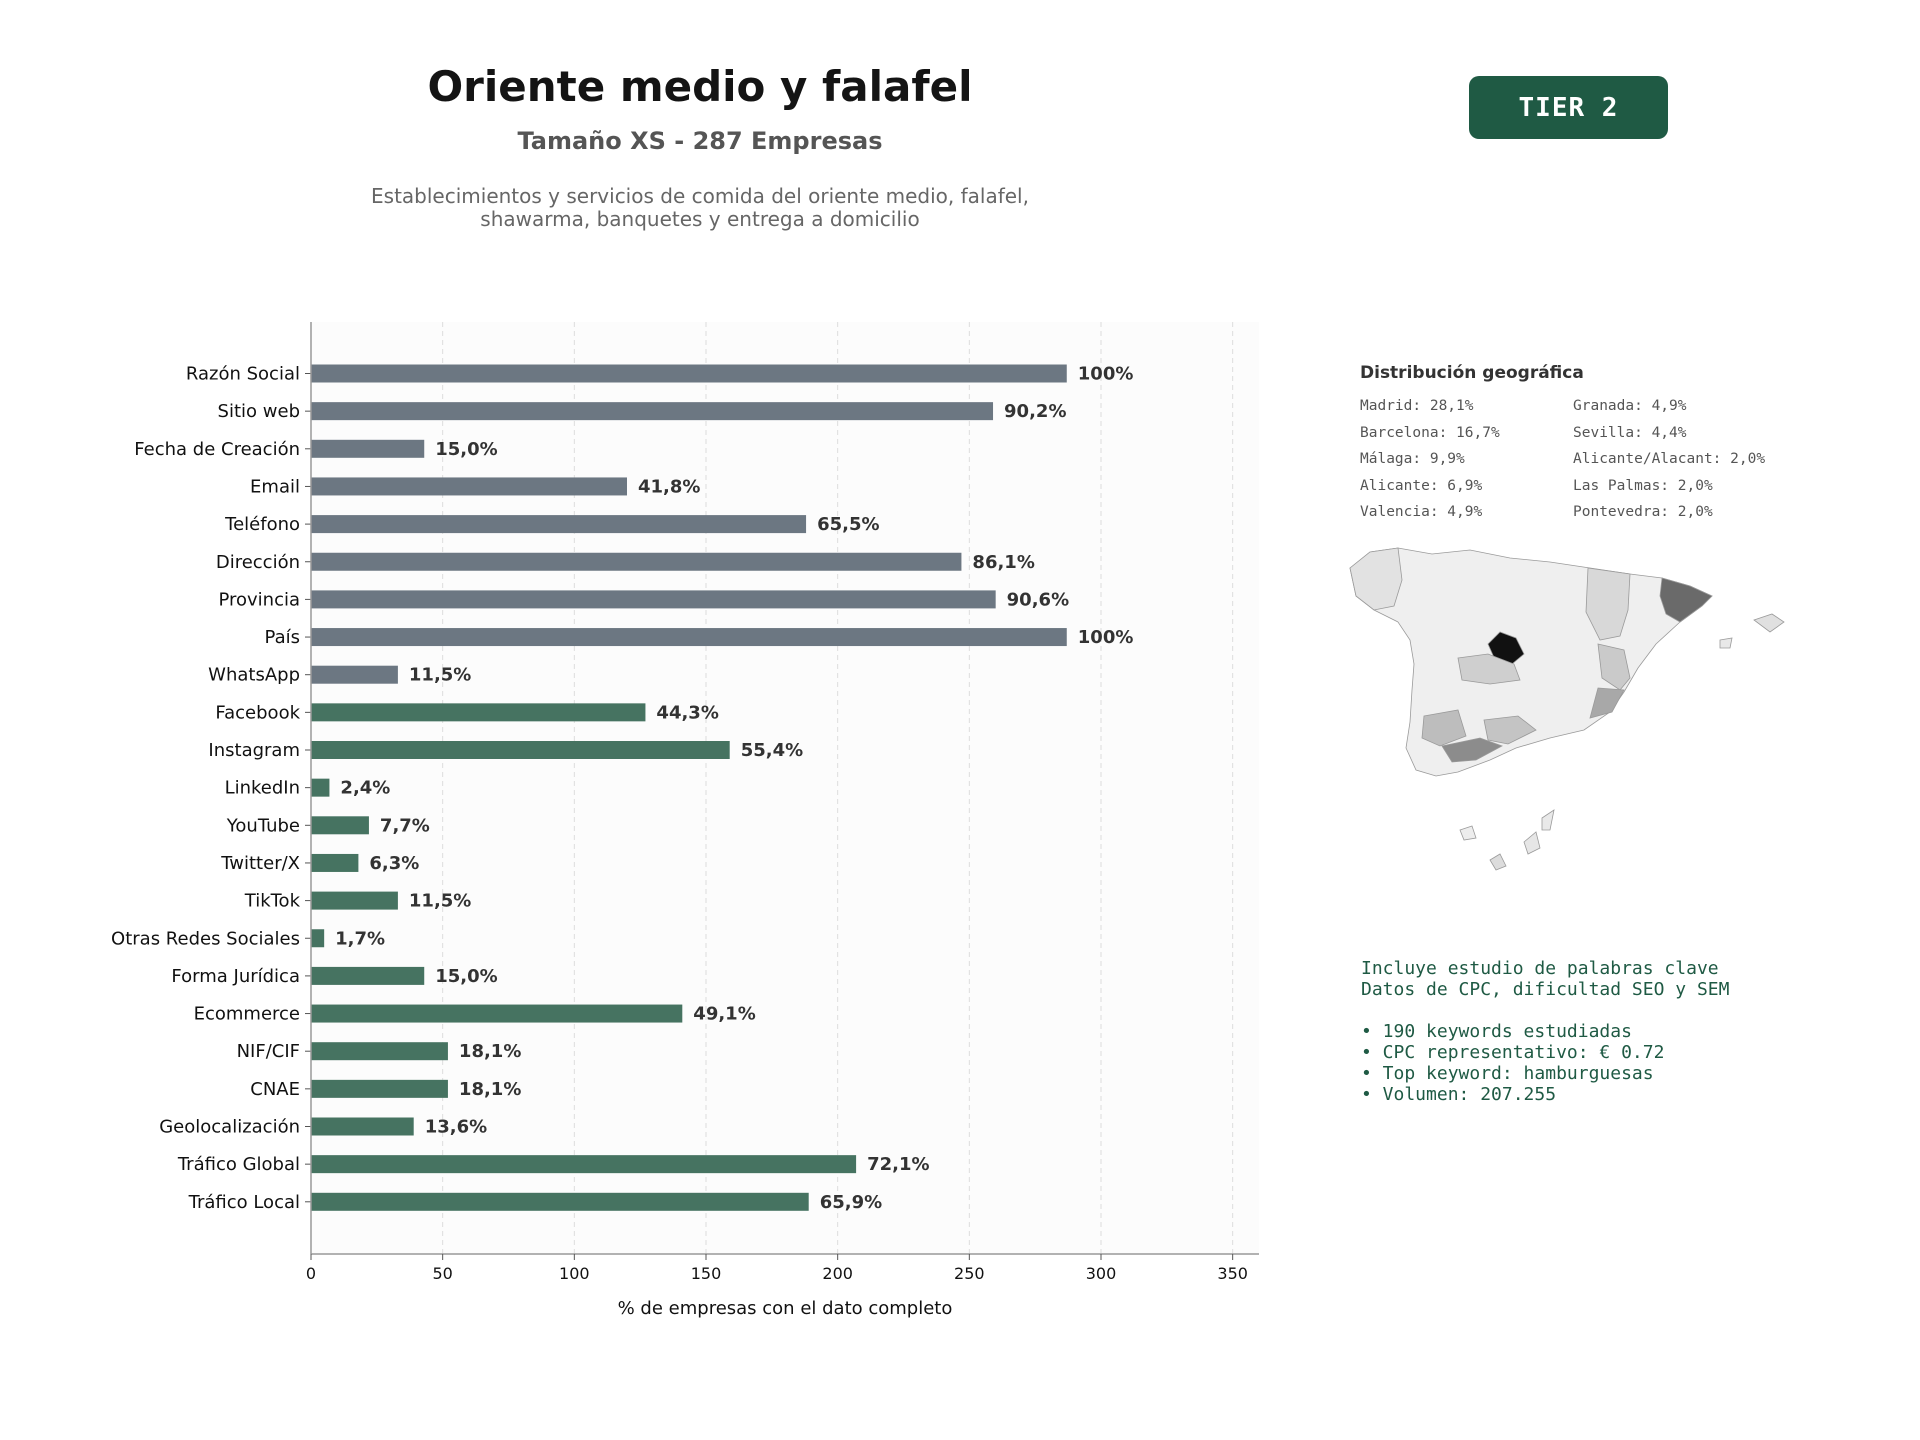 Image resolution: width=1920 pixels, height=1440 pixels. I want to click on y-tick-label: CNAE, so click(275, 1089).